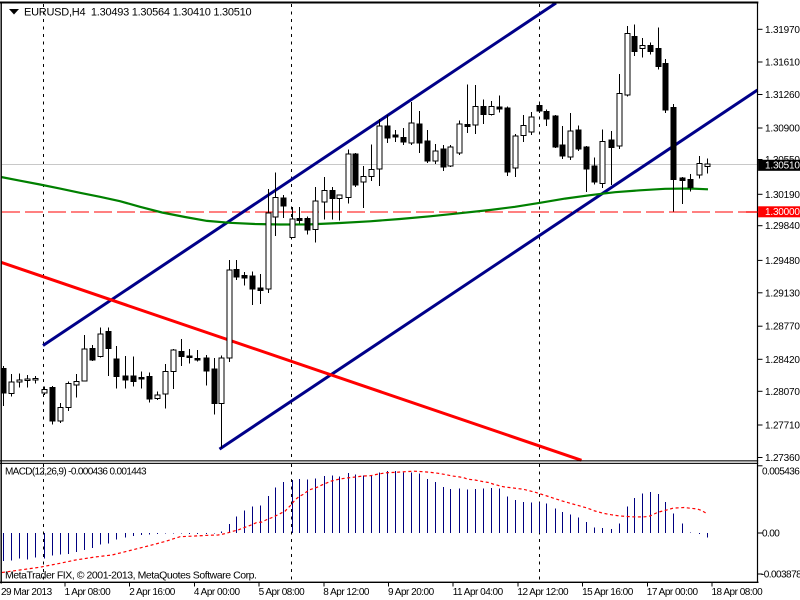 This screenshot has width=800, height=600. I want to click on svg-text: -0.003878, so click(780, 575).